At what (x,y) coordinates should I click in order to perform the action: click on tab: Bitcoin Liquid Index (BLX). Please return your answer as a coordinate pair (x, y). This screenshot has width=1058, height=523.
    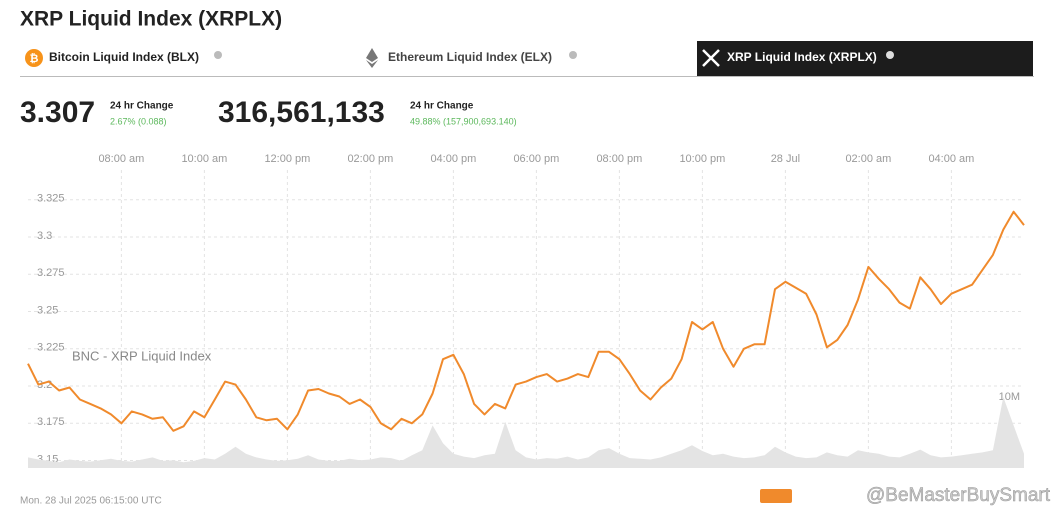
    Looking at the image, I should click on (124, 57).